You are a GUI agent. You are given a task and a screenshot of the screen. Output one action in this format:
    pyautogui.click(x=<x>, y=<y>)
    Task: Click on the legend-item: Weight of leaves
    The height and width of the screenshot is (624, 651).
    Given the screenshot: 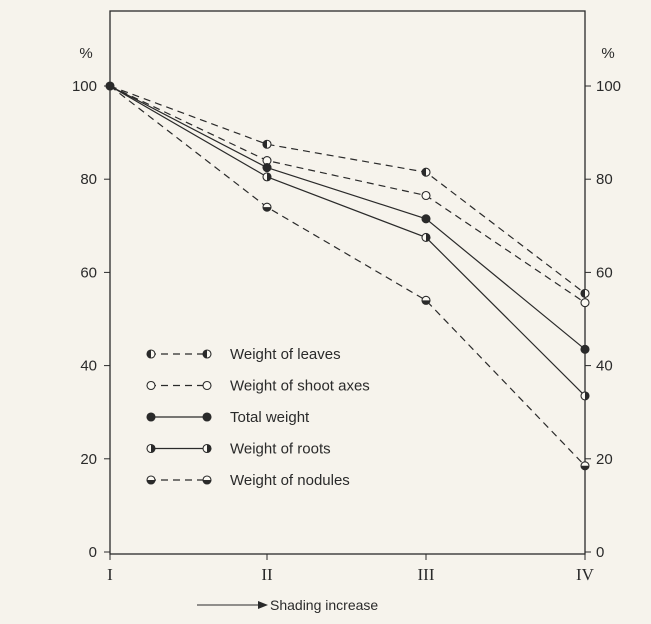 What is the action you would take?
    pyautogui.click(x=243, y=354)
    